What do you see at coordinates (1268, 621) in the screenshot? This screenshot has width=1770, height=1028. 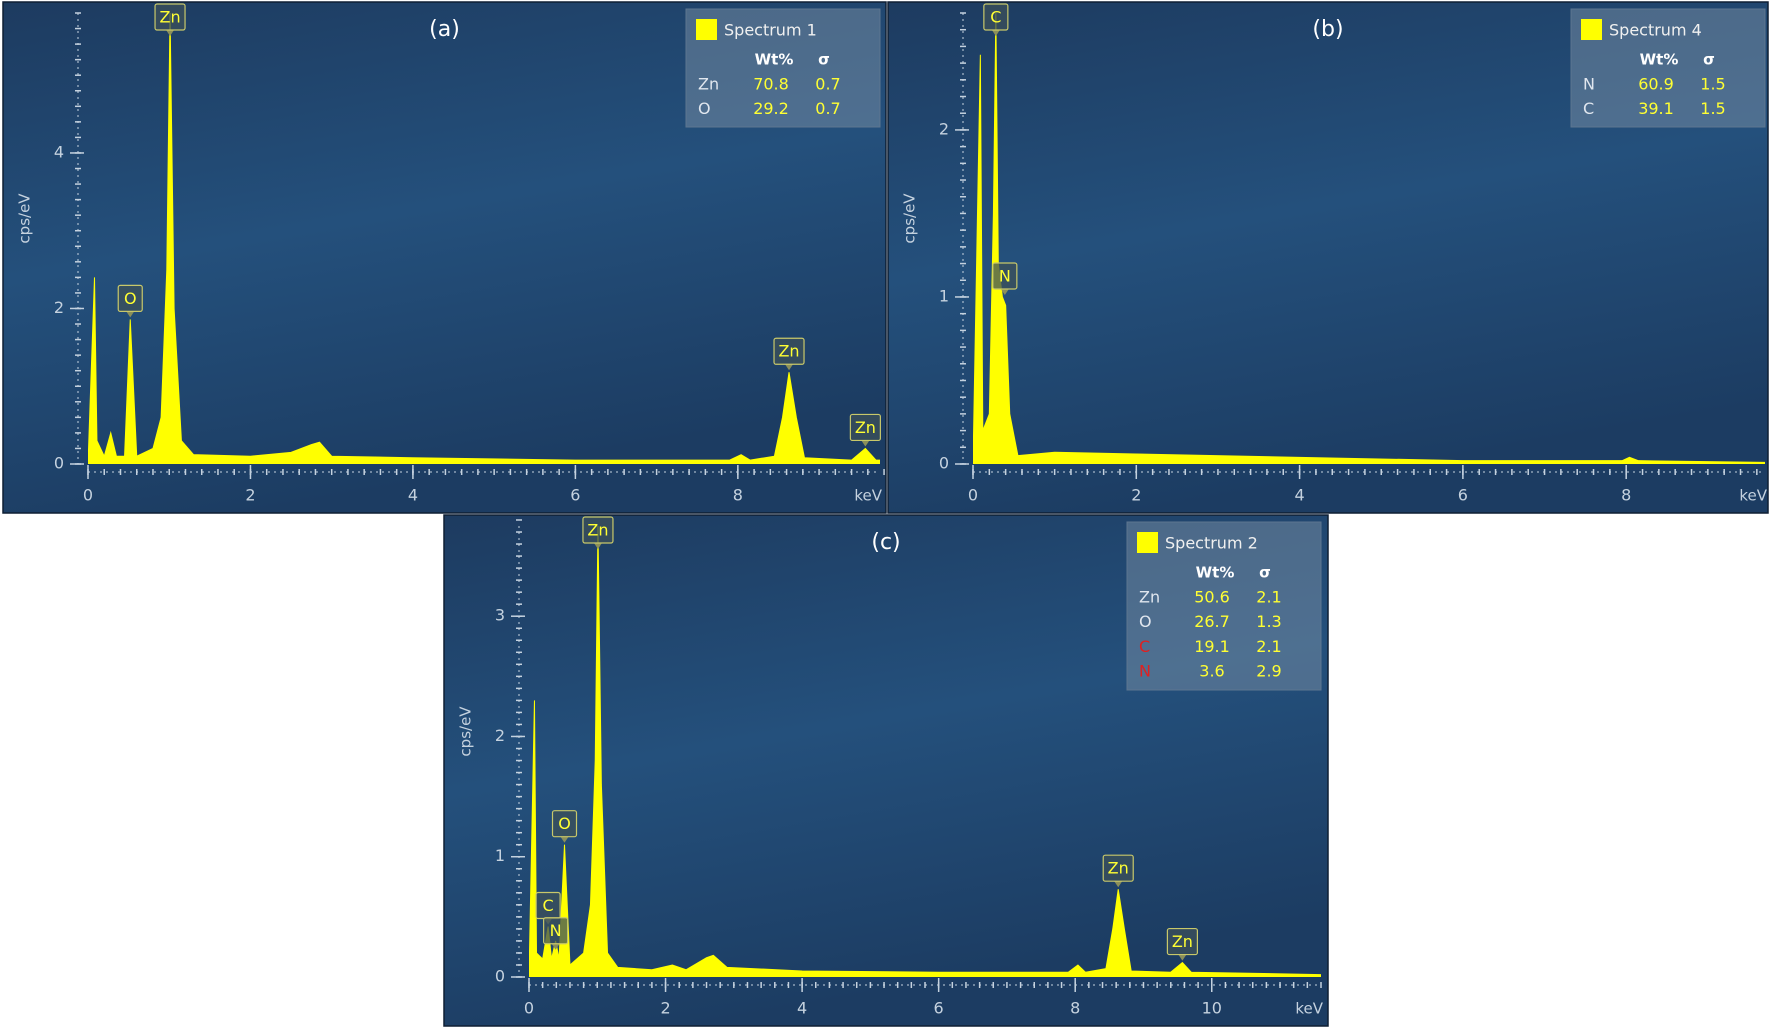 I see `sigma: 1.3` at bounding box center [1268, 621].